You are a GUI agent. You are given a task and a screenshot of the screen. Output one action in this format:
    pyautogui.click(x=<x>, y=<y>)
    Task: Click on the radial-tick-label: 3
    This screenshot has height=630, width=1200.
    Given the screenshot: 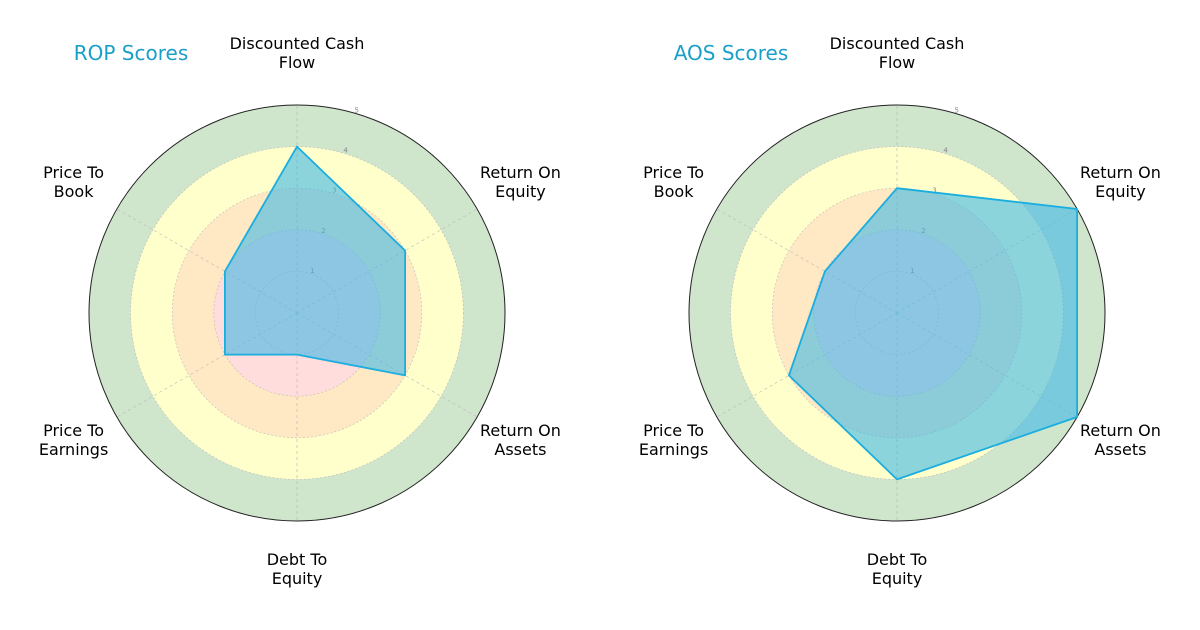 What is the action you would take?
    pyautogui.click(x=934, y=191)
    